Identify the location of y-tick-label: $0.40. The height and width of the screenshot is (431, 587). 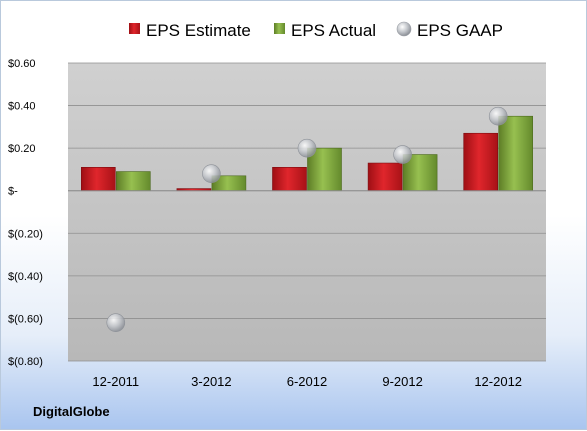
(22, 107).